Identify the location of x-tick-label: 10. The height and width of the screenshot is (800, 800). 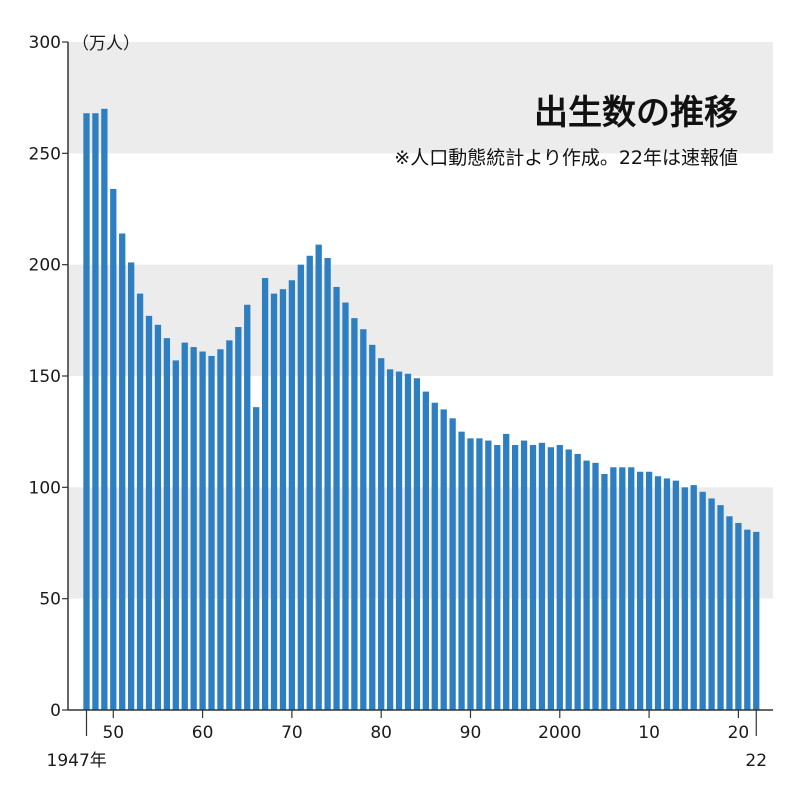
(649, 733).